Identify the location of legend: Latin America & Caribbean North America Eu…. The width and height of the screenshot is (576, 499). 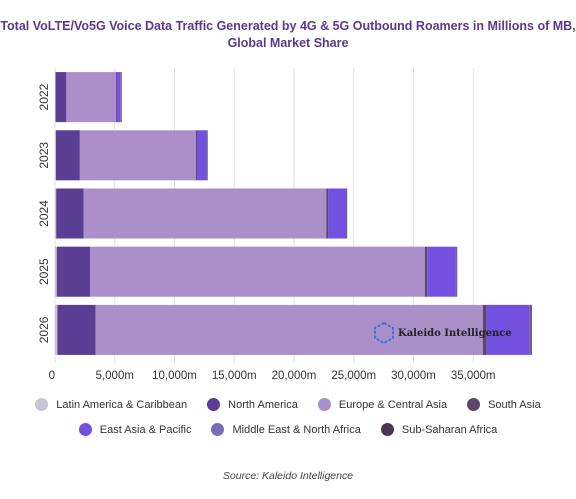
(288, 423).